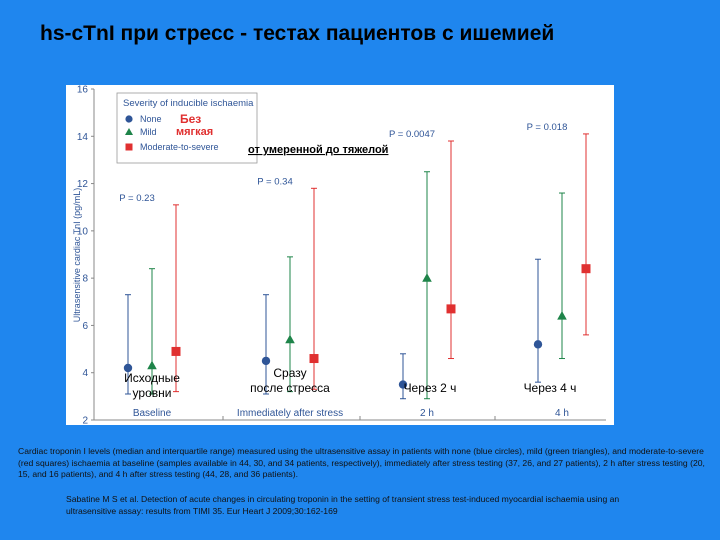 The height and width of the screenshot is (540, 720). I want to click on legend-ru-mild: мягкая, so click(194, 132).